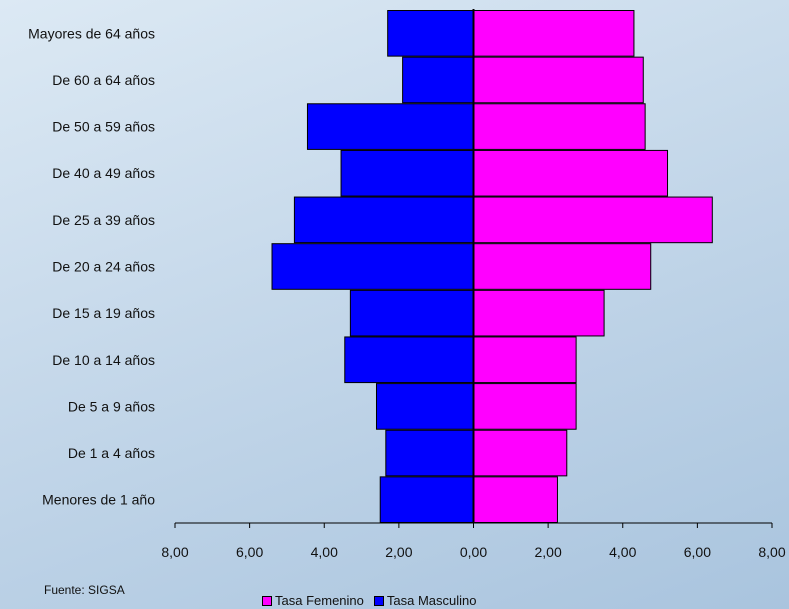 This screenshot has width=789, height=609. What do you see at coordinates (267, 600) in the screenshot?
I see `legend-swatch-female` at bounding box center [267, 600].